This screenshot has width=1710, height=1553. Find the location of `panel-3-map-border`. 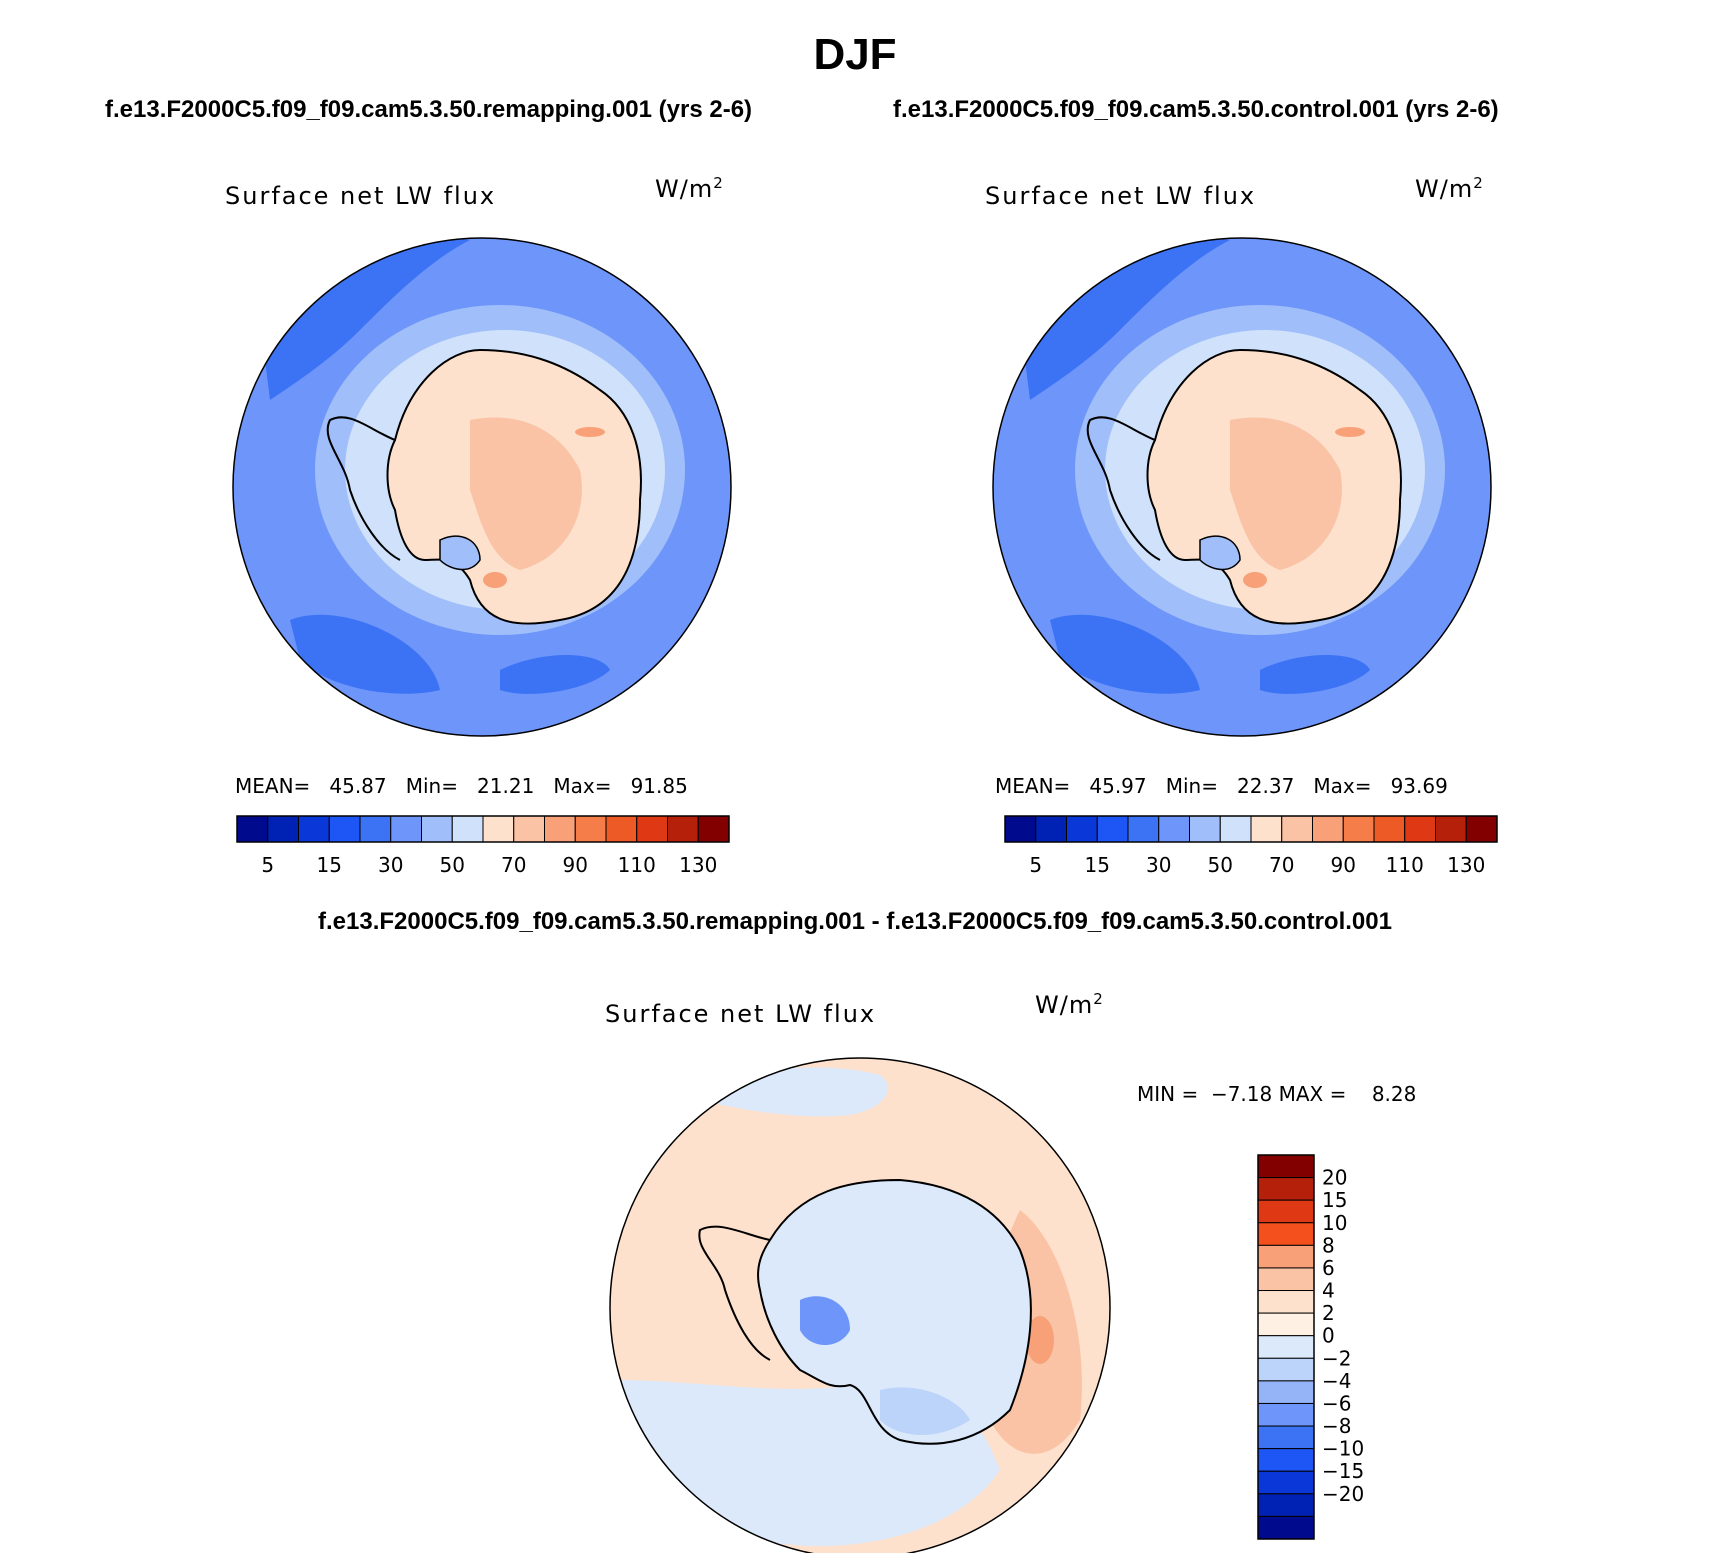

panel-3-map-border is located at coordinates (860, 1305).